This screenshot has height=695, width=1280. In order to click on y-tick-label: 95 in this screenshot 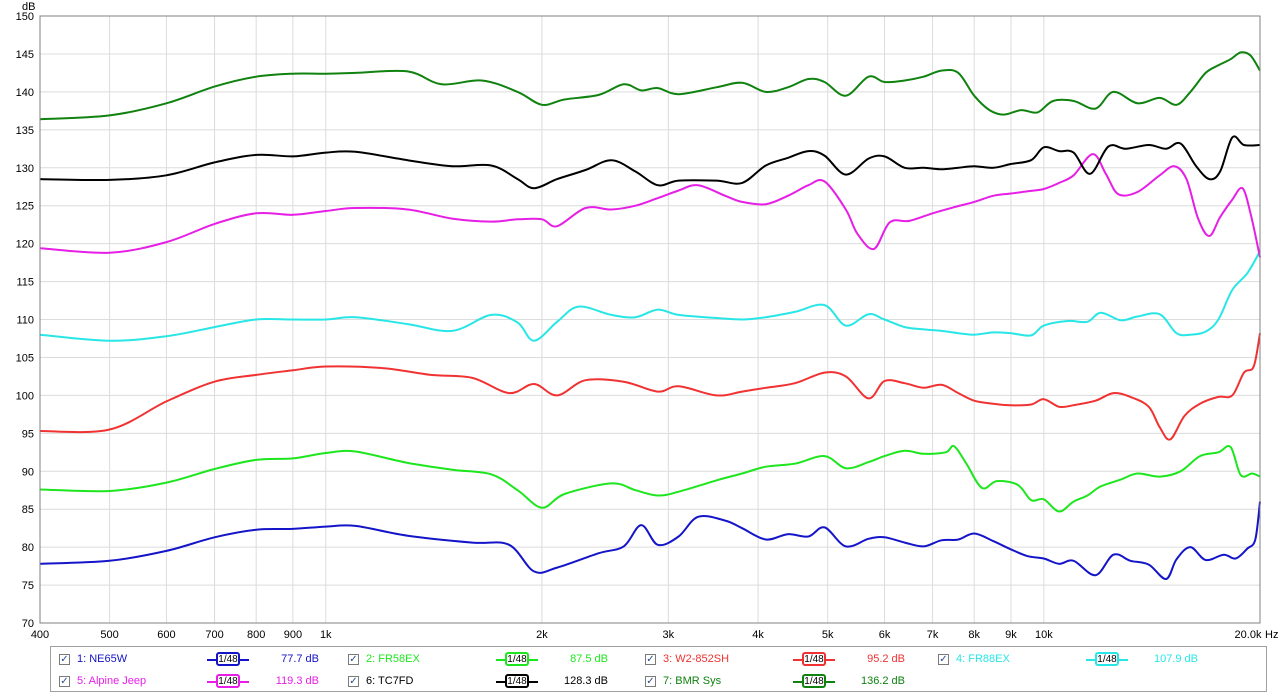, I will do `click(28, 434)`.